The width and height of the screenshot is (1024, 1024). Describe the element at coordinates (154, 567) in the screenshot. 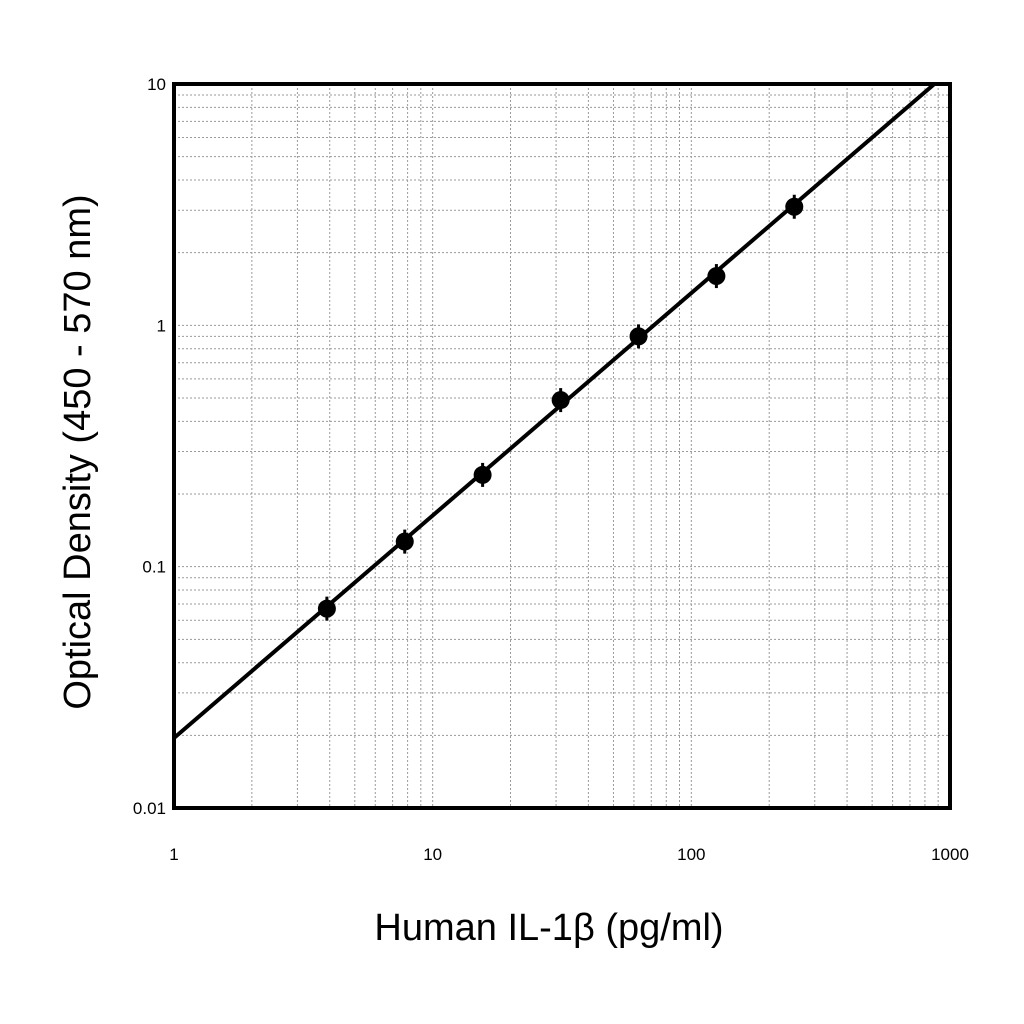

I see `y-tick-label: 0.1` at that location.